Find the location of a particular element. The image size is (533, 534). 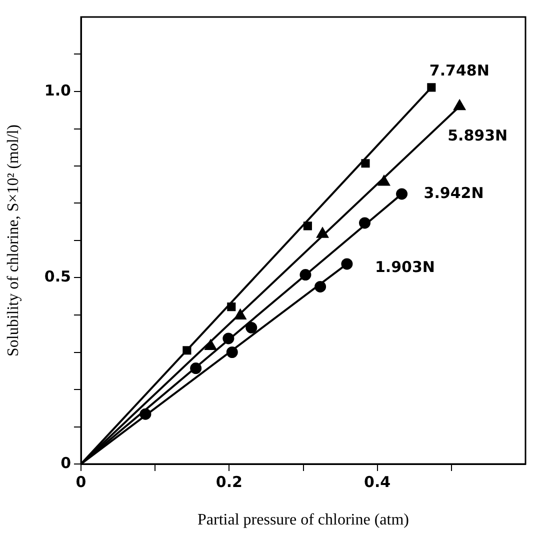

series-label: 7.748N is located at coordinates (459, 70).